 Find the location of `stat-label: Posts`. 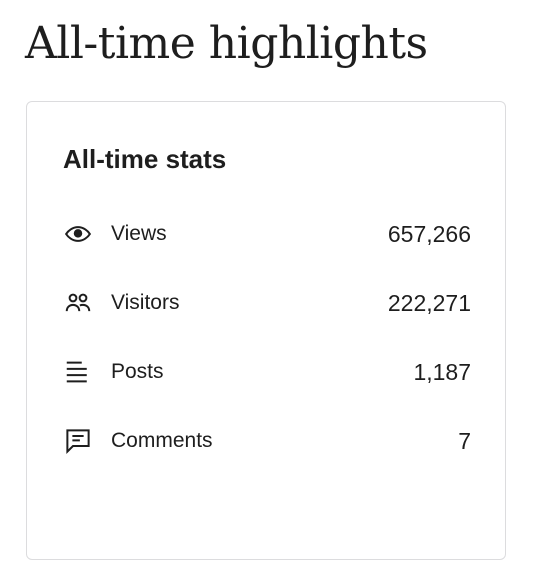

stat-label: Posts is located at coordinates (137, 371).